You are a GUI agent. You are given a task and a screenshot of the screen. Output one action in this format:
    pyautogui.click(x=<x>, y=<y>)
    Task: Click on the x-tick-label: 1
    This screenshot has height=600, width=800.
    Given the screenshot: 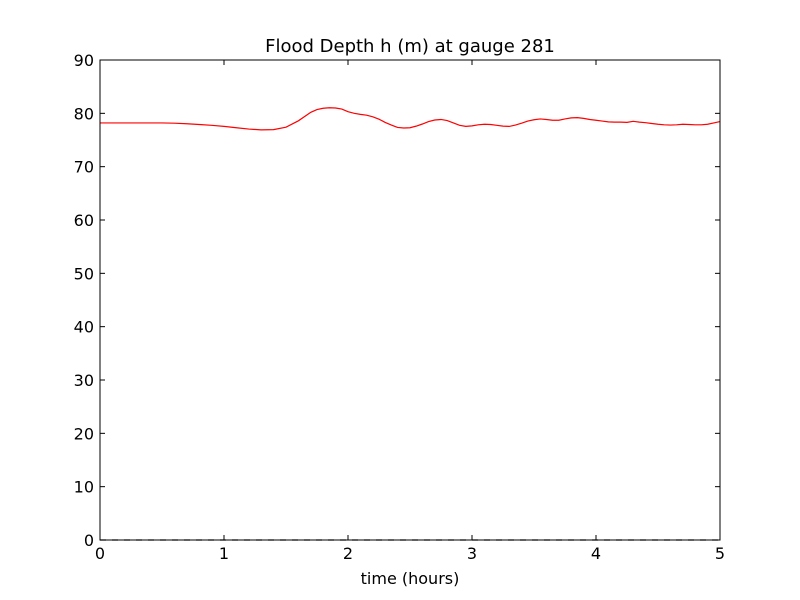 What is the action you would take?
    pyautogui.click(x=224, y=553)
    